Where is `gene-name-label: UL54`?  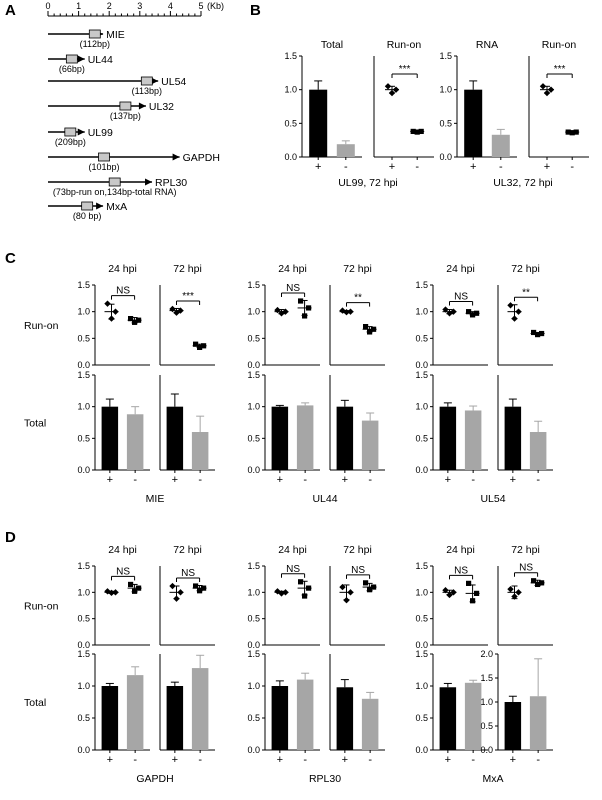
gene-name-label: UL54 is located at coordinates (173, 82).